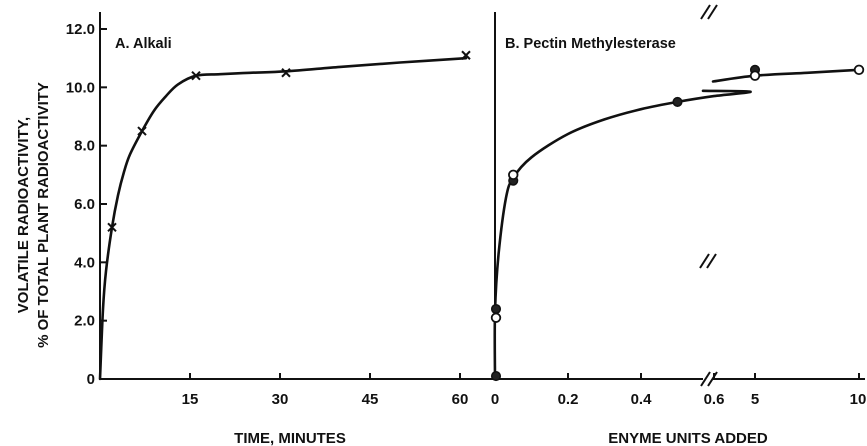  Describe the element at coordinates (91, 379) in the screenshot. I see `y-tick-label: 0` at that location.